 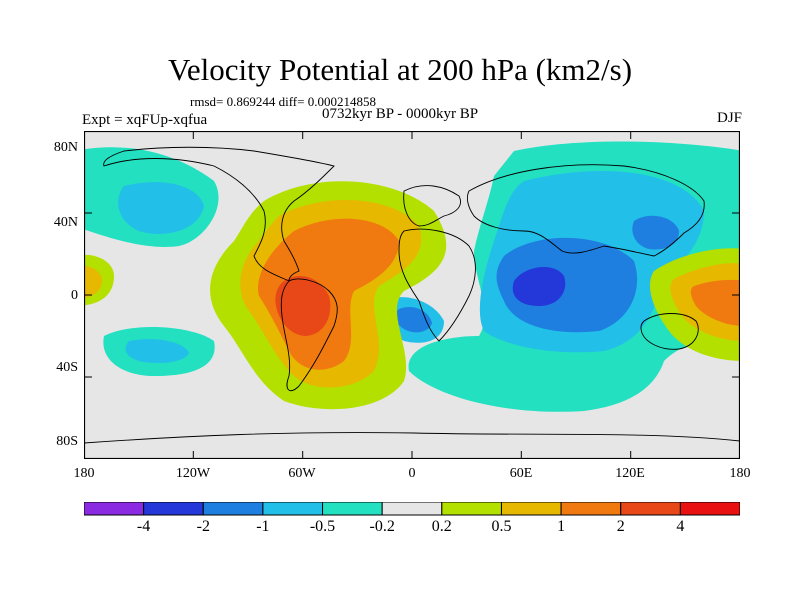 What do you see at coordinates (695, 304) in the screenshot?
I see `contour-positive-westpacific` at bounding box center [695, 304].